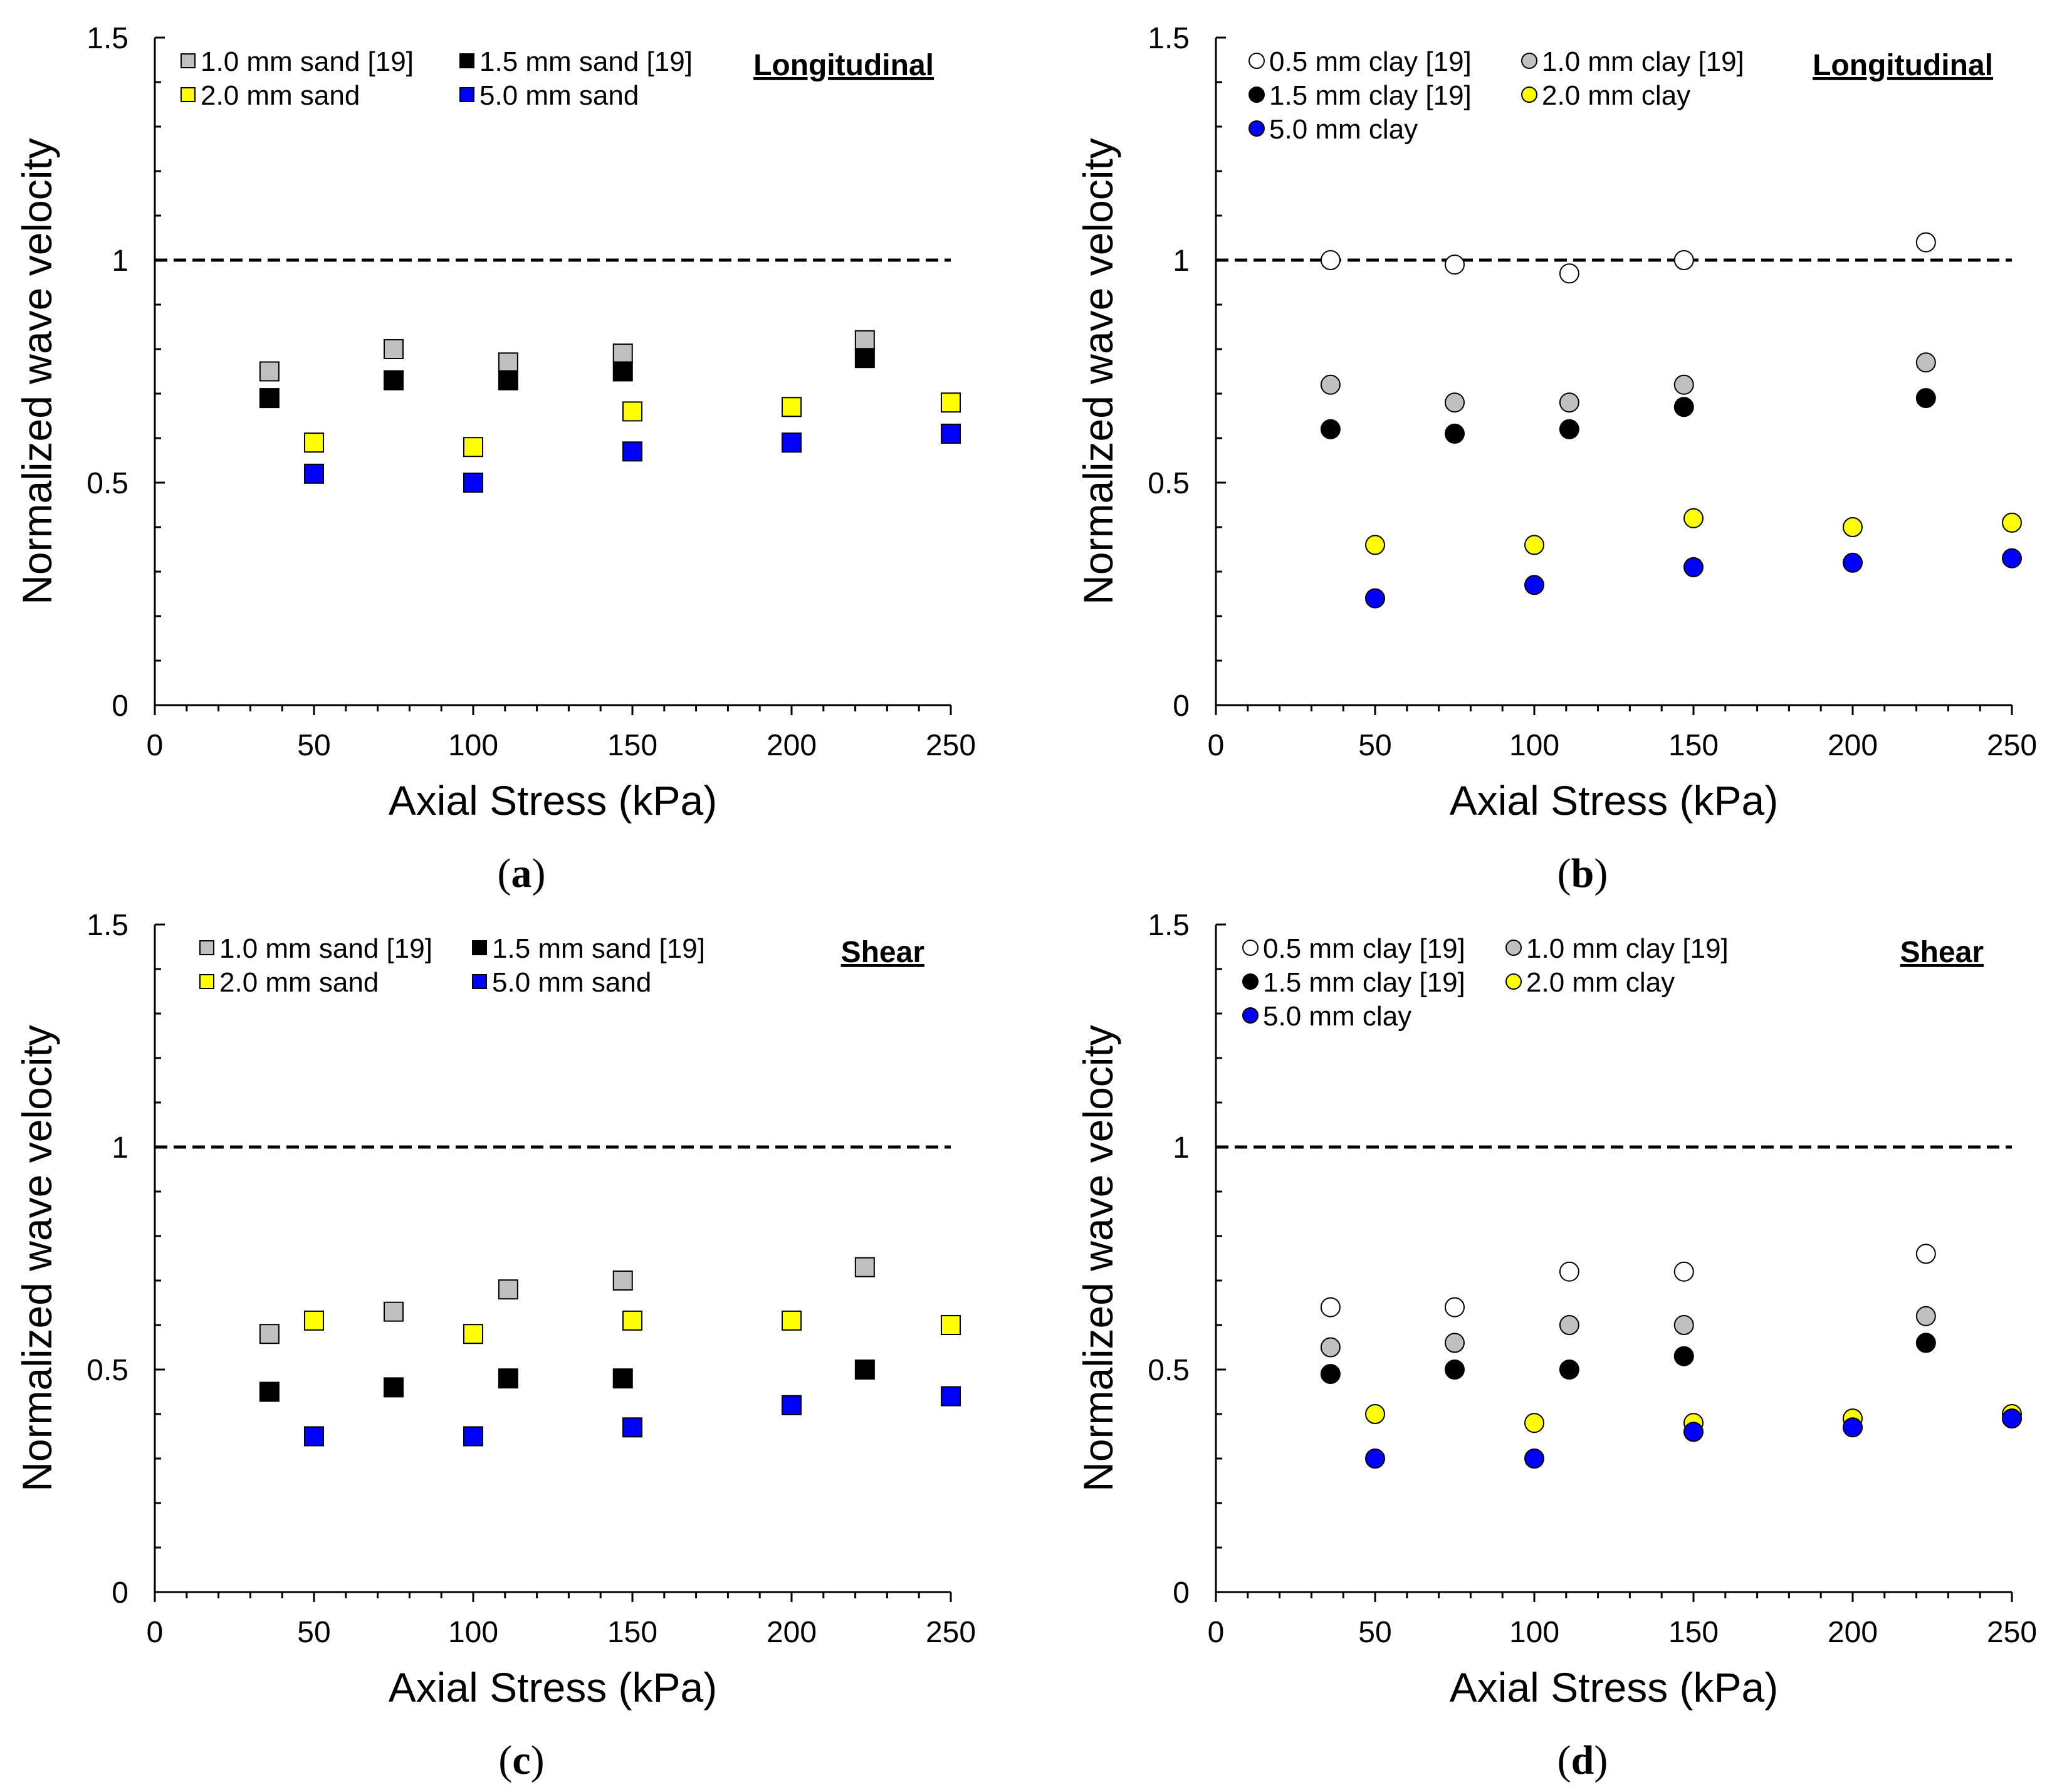 This screenshot has width=2052, height=1792. I want to click on legend-label: 2.0 mm clay, so click(1600, 982).